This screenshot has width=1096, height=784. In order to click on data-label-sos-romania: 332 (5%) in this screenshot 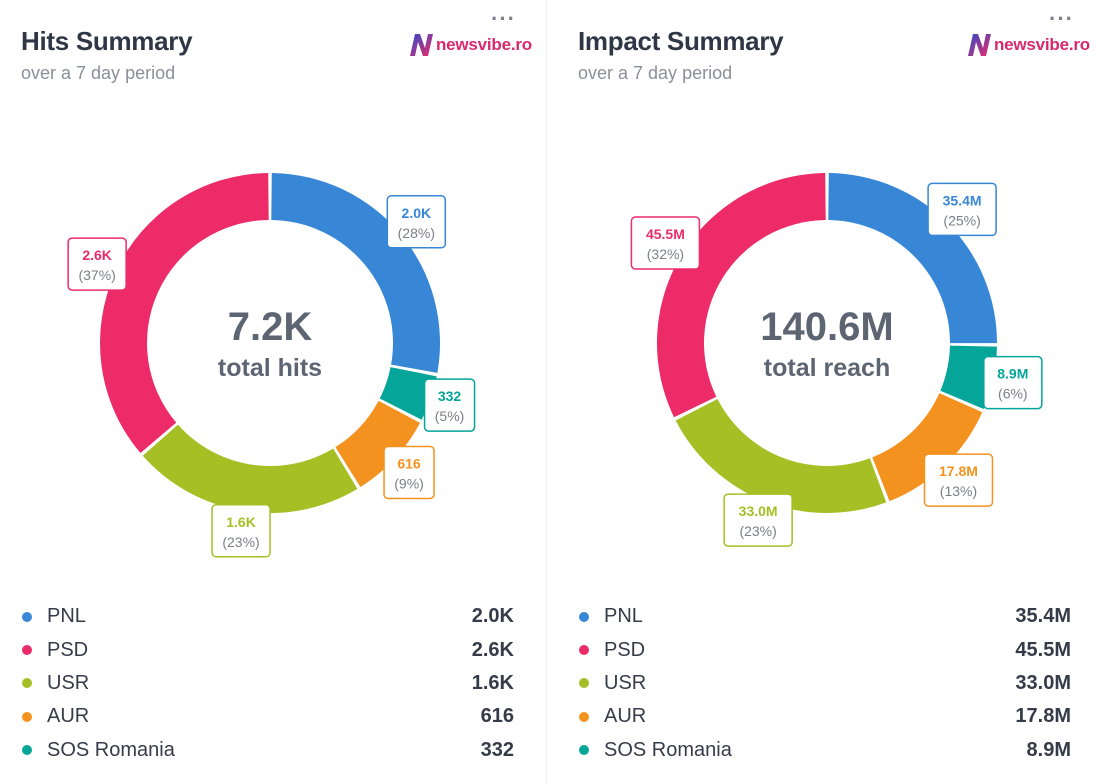, I will do `click(449, 405)`.